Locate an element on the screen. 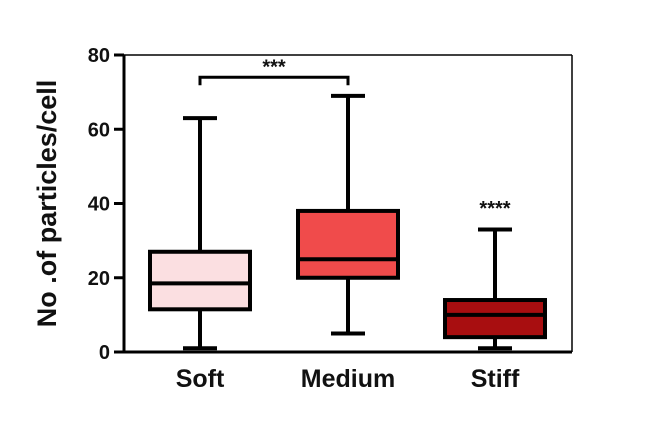  y-tick-label-0: 0 is located at coordinates (104, 353).